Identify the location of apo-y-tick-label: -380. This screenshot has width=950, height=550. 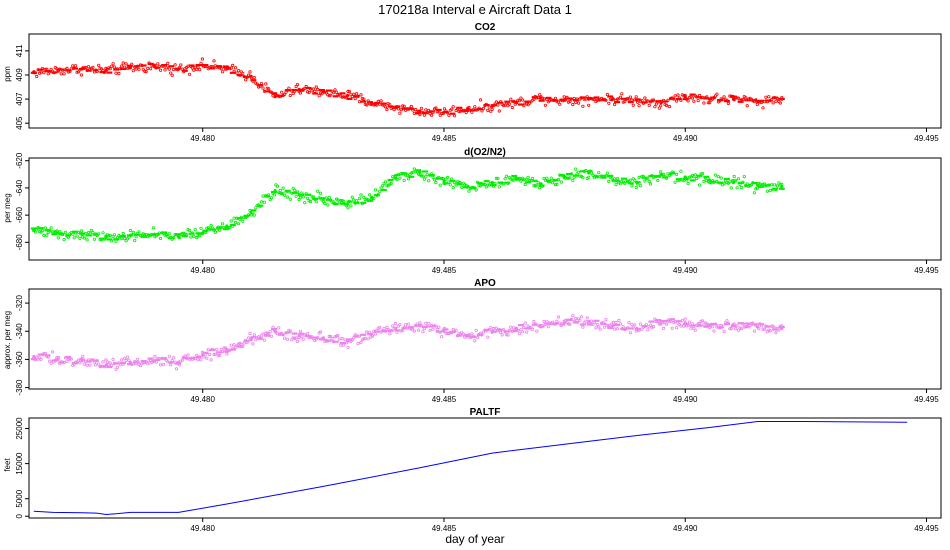
(19, 387).